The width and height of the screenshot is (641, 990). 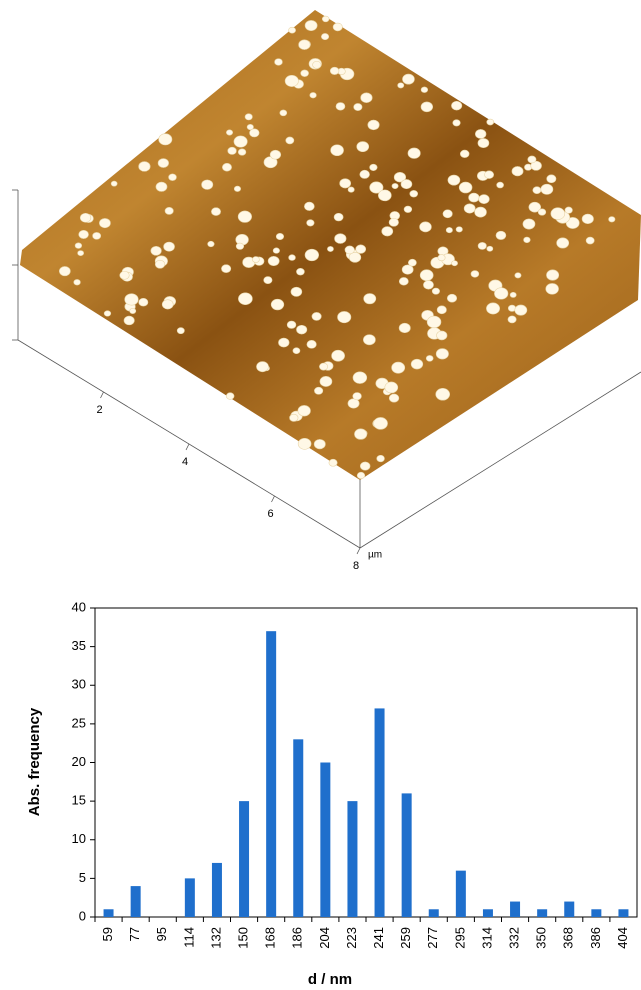 What do you see at coordinates (79, 838) in the screenshot?
I see `y-tick-label: 10` at bounding box center [79, 838].